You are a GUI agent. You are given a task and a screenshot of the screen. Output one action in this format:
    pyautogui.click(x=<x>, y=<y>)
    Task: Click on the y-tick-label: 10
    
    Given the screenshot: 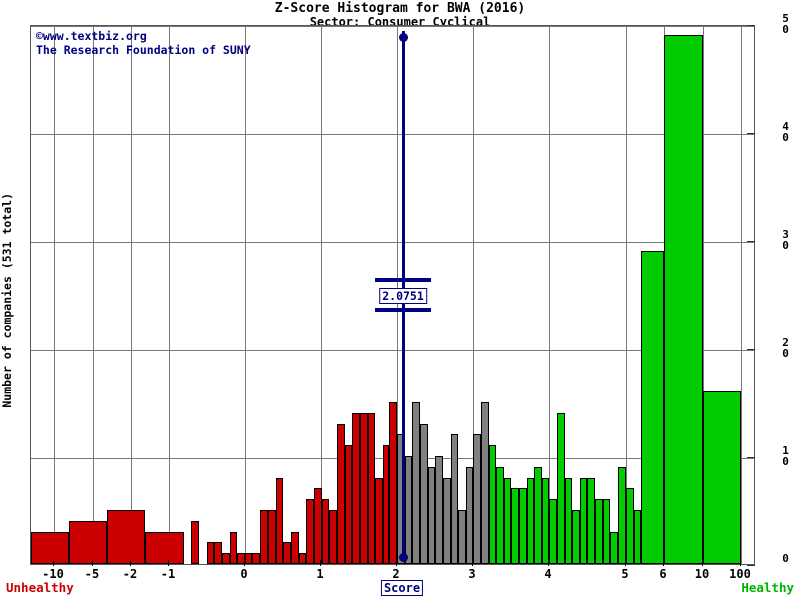 What is the action you would take?
    pyautogui.click(x=785, y=455)
    